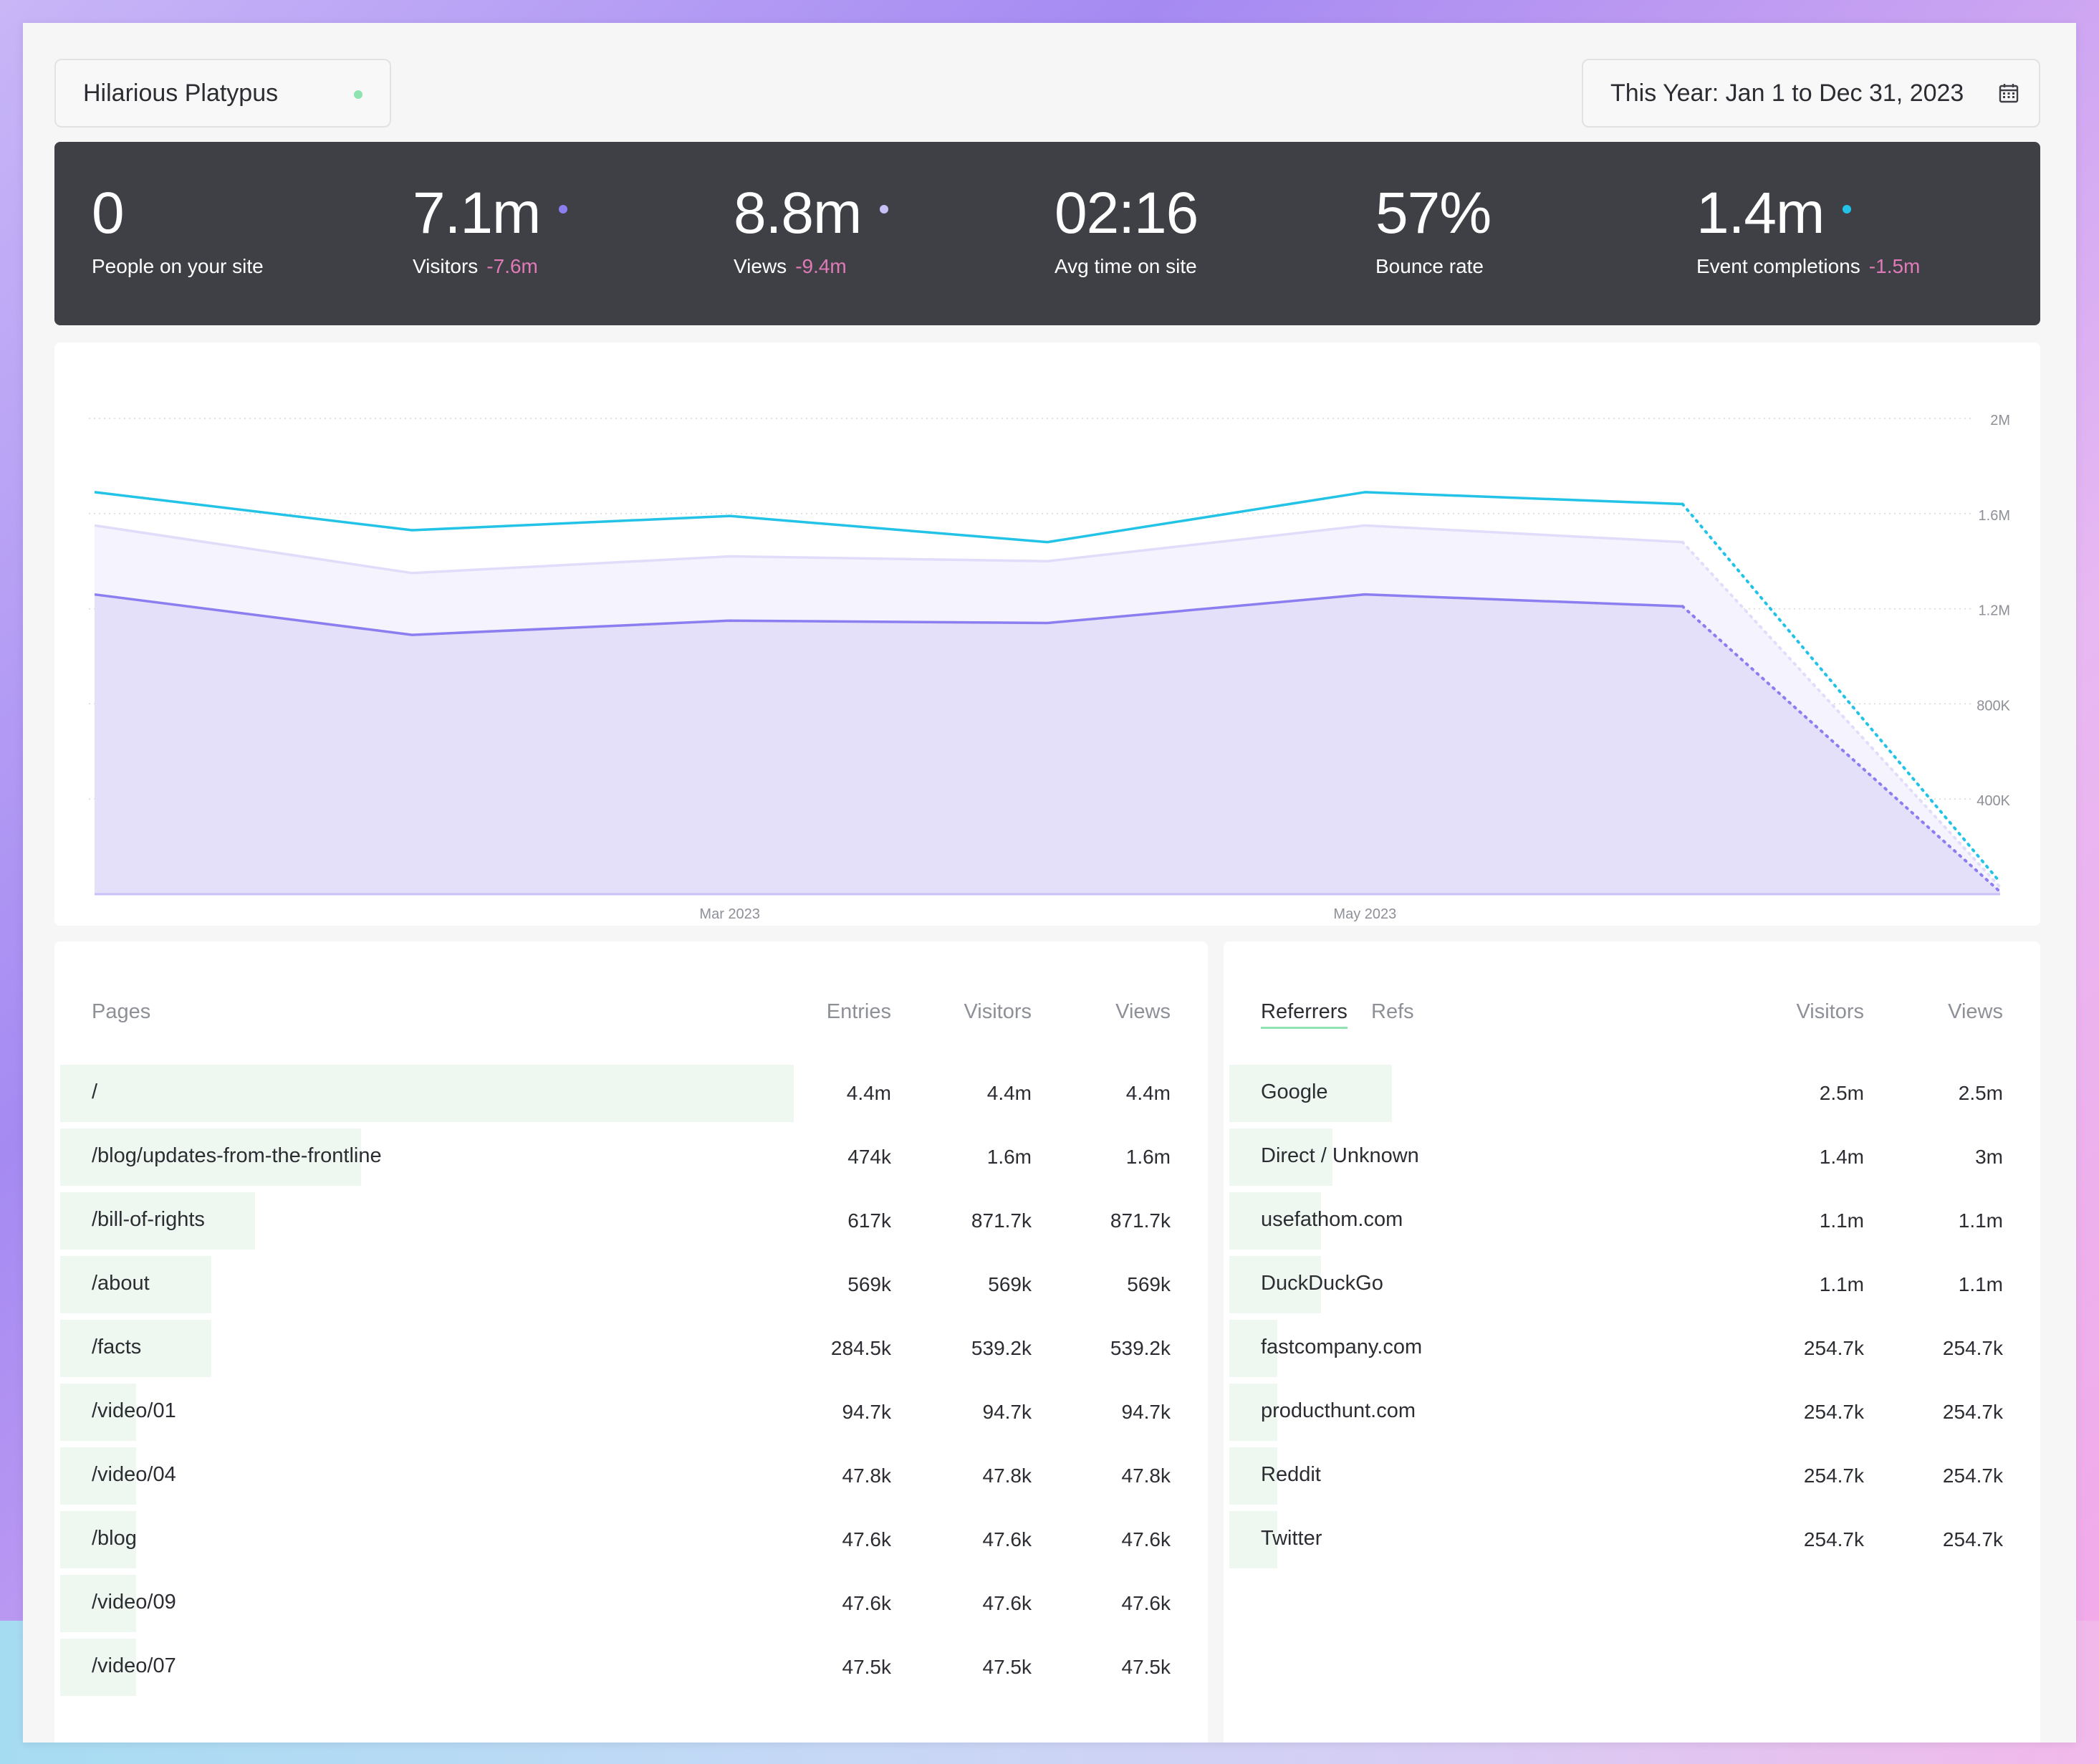 This screenshot has width=2099, height=1764. I want to click on pages-title: Pages, so click(122, 1011).